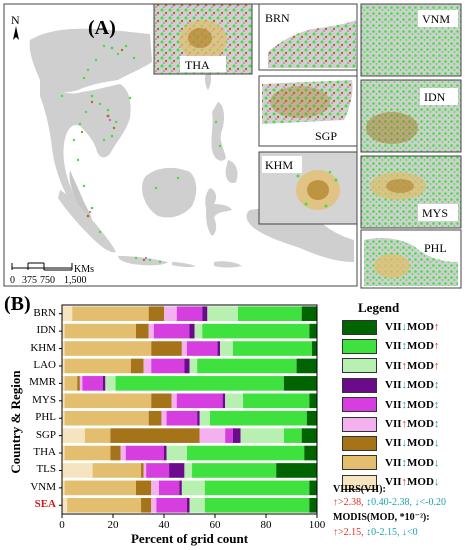 The width and height of the screenshot is (465, 550). I want to click on key-viirs-line: ↑>2.38, ↕0.40-2.38, ↓<-0.20, so click(389, 502).